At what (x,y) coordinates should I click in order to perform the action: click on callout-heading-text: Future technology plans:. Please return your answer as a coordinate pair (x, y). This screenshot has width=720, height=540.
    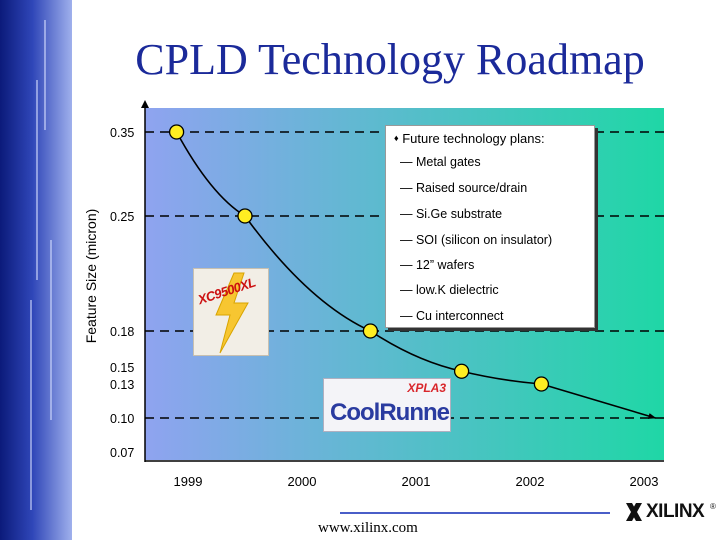
    Looking at the image, I should click on (473, 138).